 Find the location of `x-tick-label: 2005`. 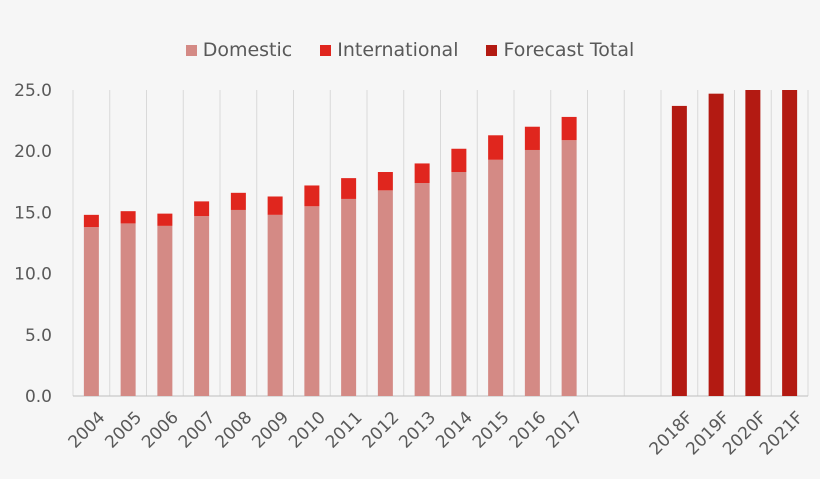

x-tick-label: 2005 is located at coordinates (123, 430).